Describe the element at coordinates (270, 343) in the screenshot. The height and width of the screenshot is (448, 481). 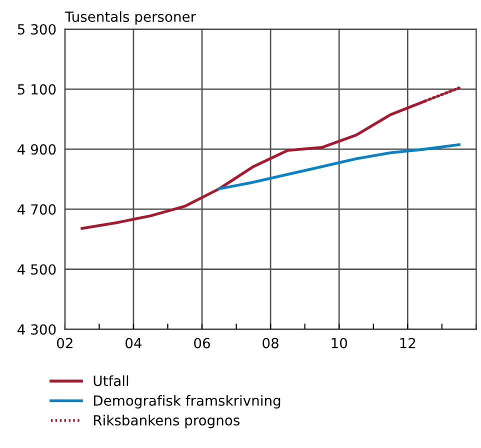
I see `x-tick-label: 08` at that location.